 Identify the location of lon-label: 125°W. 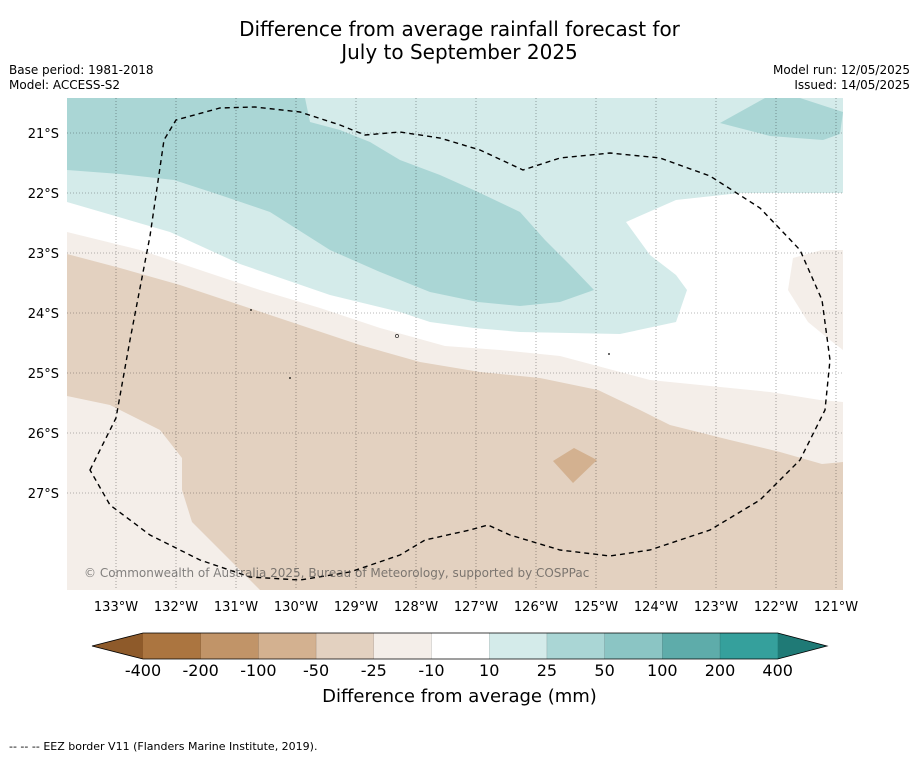
(596, 607).